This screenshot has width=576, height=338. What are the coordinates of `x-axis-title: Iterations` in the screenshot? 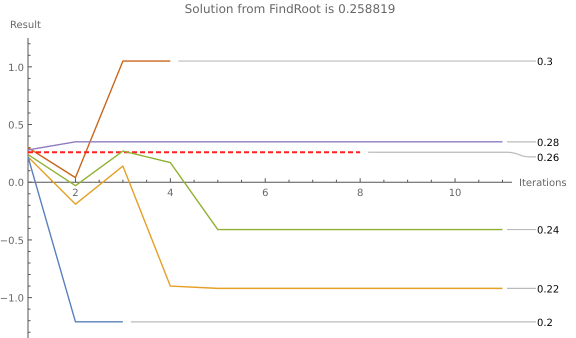 It's located at (543, 184).